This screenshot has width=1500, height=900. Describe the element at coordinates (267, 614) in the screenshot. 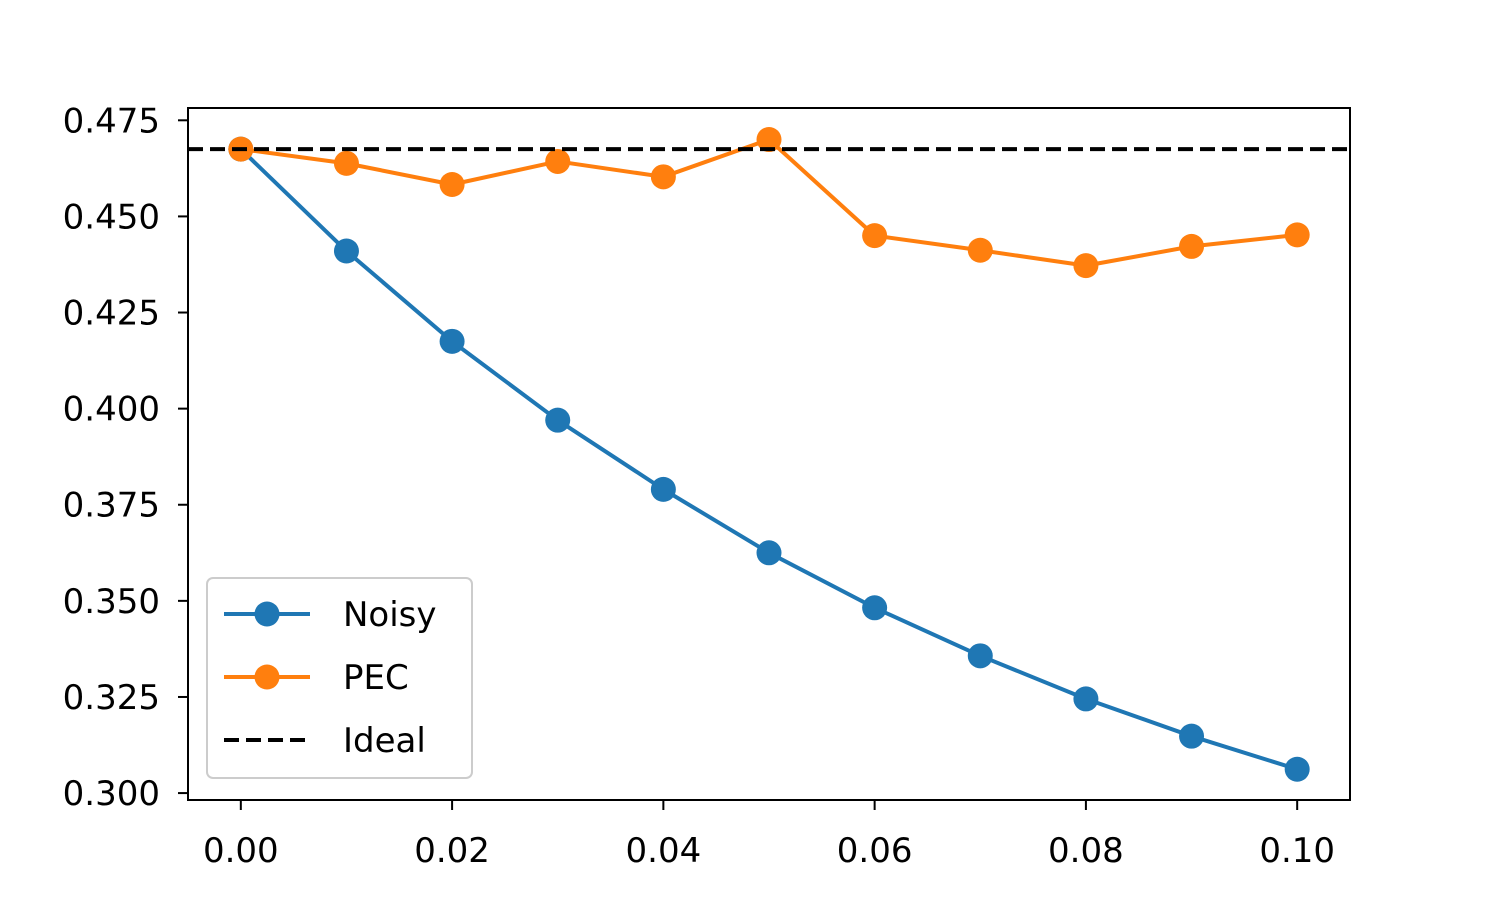

I see `legend-marker-noisy` at that location.